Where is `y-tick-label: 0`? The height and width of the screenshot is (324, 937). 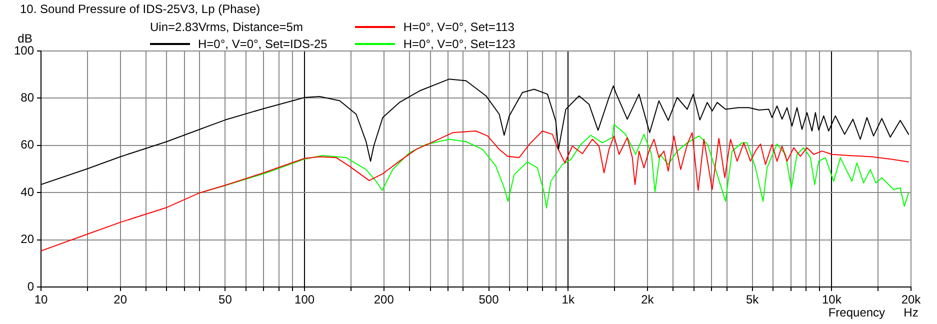
y-tick-label: 0 is located at coordinates (30, 286).